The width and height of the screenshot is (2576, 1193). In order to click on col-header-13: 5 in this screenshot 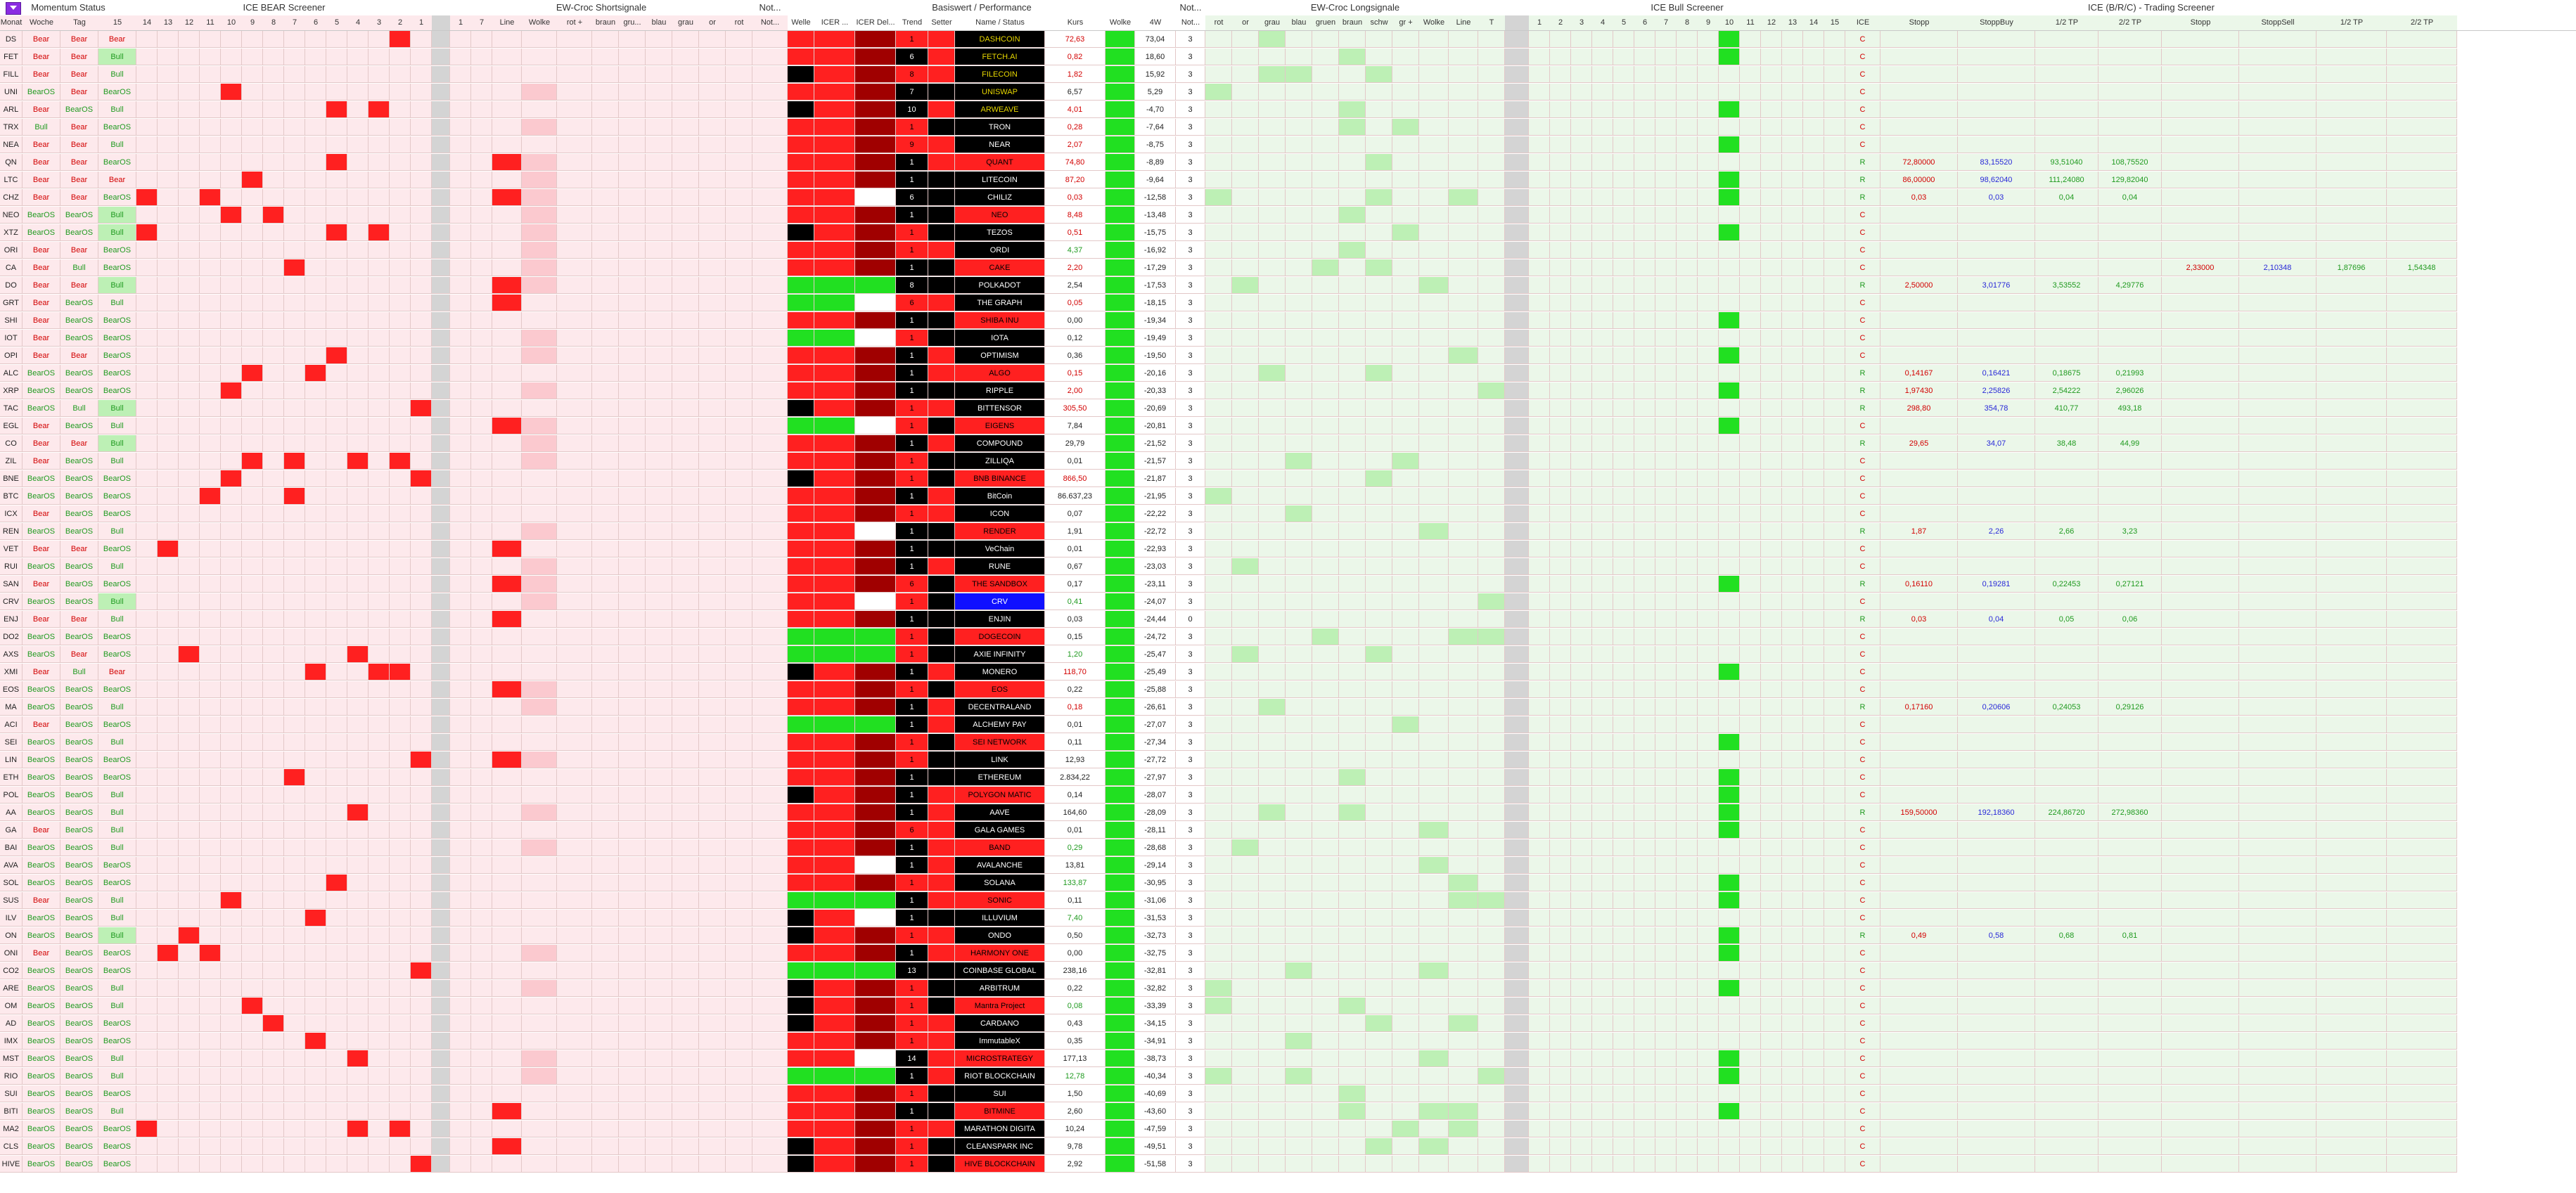, I will do `click(336, 22)`.